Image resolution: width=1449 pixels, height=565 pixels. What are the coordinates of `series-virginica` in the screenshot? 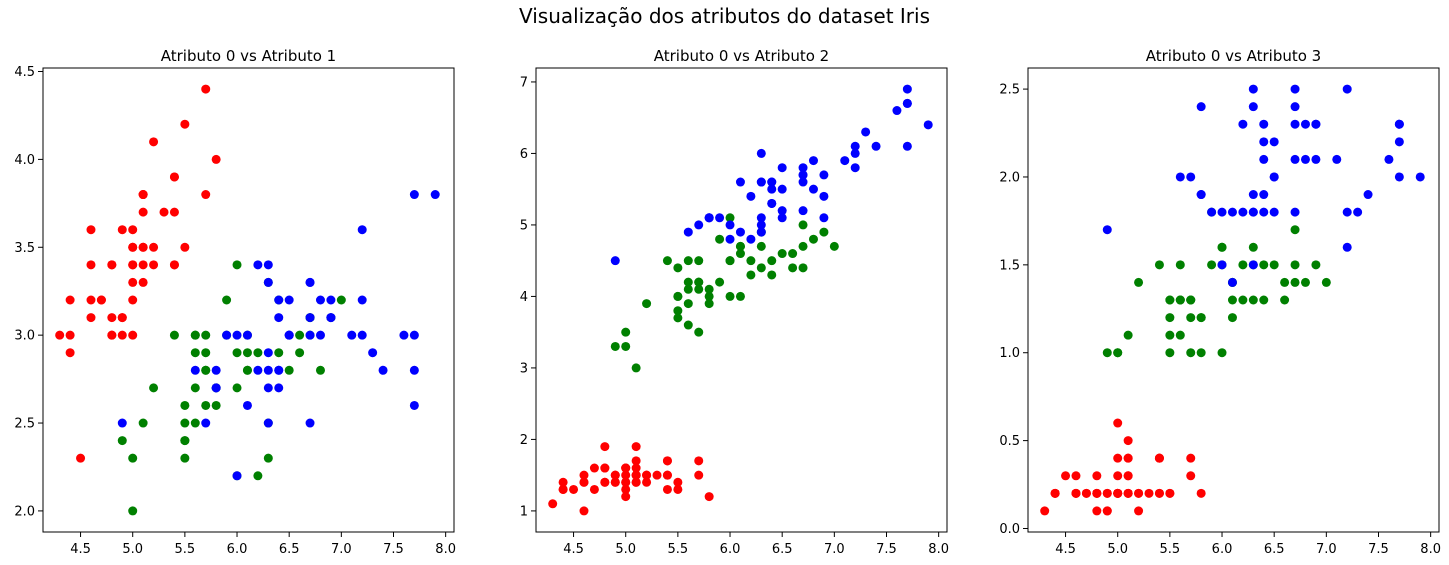 It's located at (1263, 185).